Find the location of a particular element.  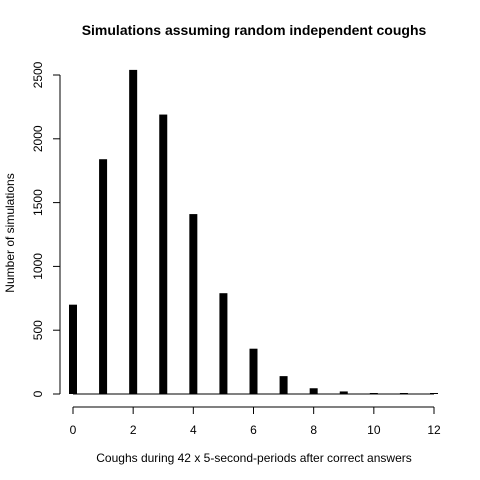

x-tick-label-12: 12 is located at coordinates (434, 430).